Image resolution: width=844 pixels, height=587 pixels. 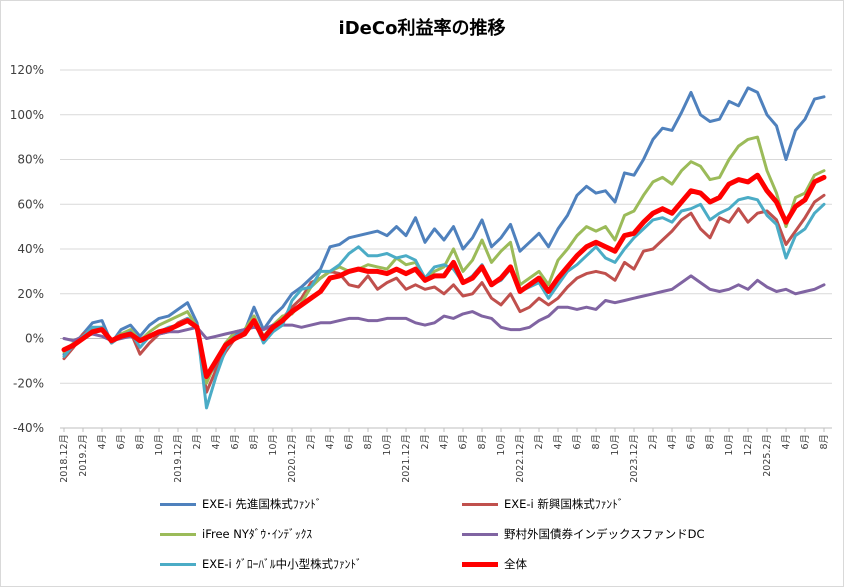 What do you see at coordinates (282, 564) in the screenshot?
I see `legend-label: EXE-i ｸﾞﾛｰﾊﾞﾙ中小型株式ﾌｧﾝﾄﾞ` at bounding box center [282, 564].